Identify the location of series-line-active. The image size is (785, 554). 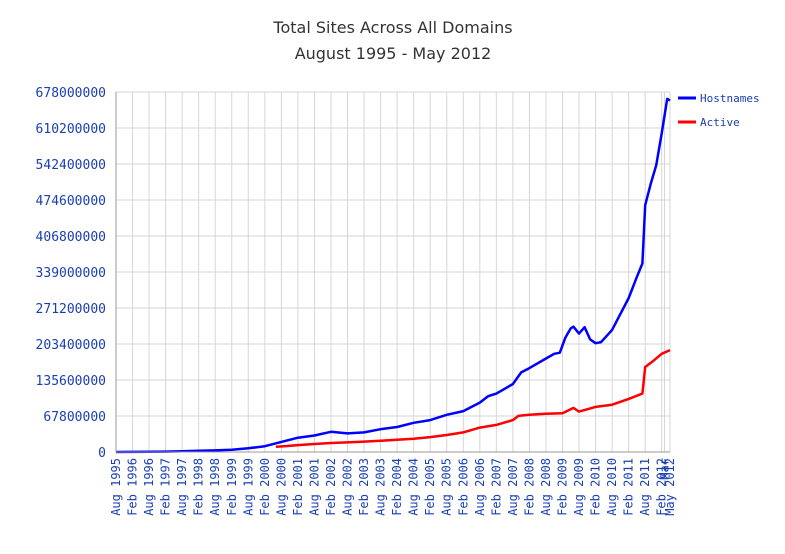
(473, 398).